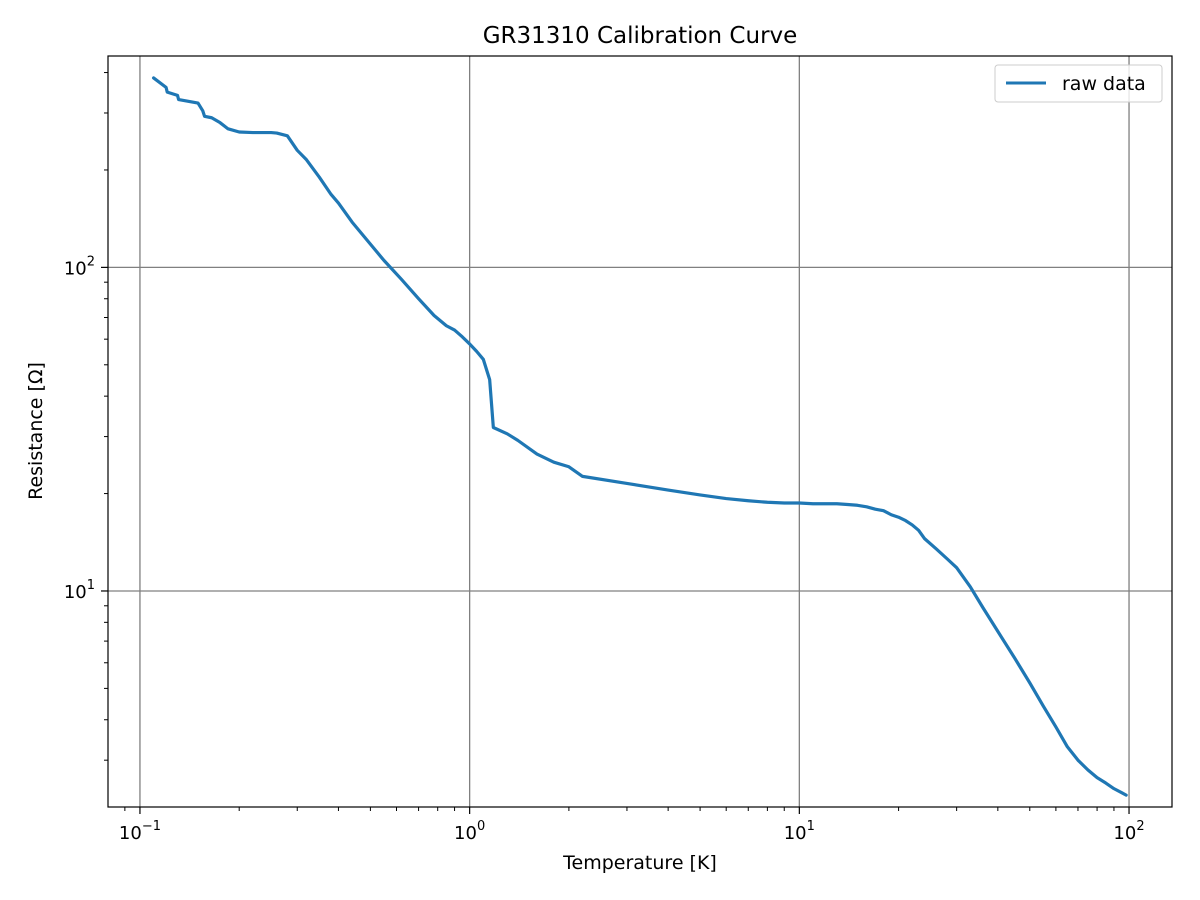 This screenshot has width=1200, height=900. Describe the element at coordinates (36, 431) in the screenshot. I see `y-axis-title: Resistance [Ω]` at that location.